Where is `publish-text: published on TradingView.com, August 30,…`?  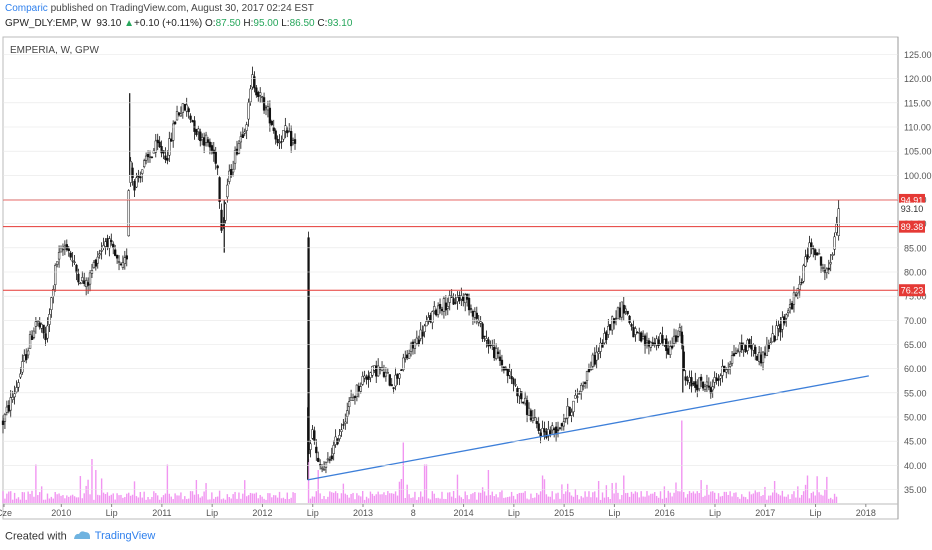
publish-text: published on TradingView.com, August 30,… is located at coordinates (182, 8).